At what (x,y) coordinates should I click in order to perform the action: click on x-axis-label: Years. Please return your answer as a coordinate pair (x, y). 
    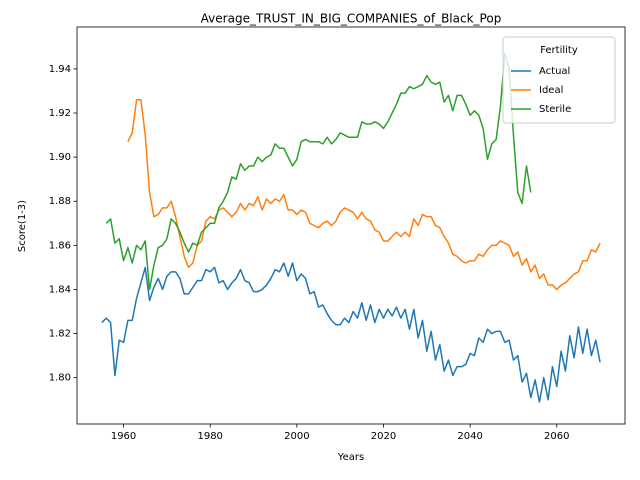
    Looking at the image, I should click on (350, 457).